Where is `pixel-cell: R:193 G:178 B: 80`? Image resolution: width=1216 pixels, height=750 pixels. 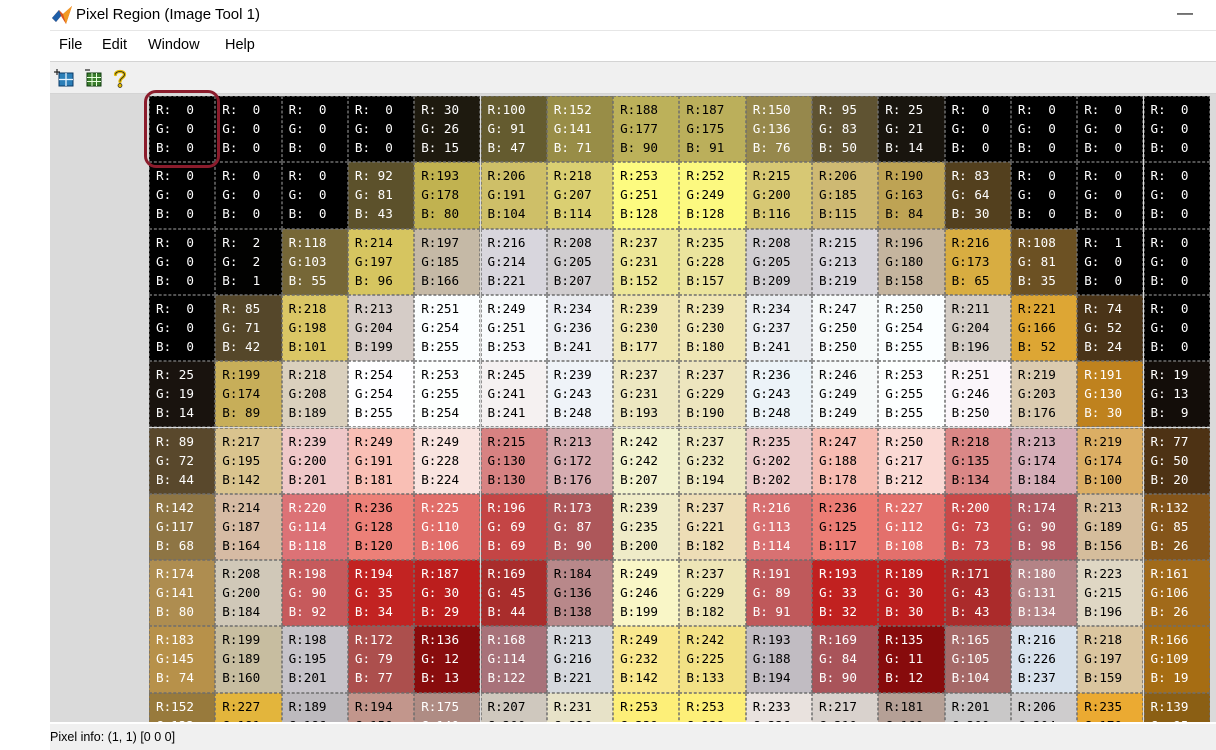
pixel-cell: R:193 G:178 B: 80 is located at coordinates (447, 195).